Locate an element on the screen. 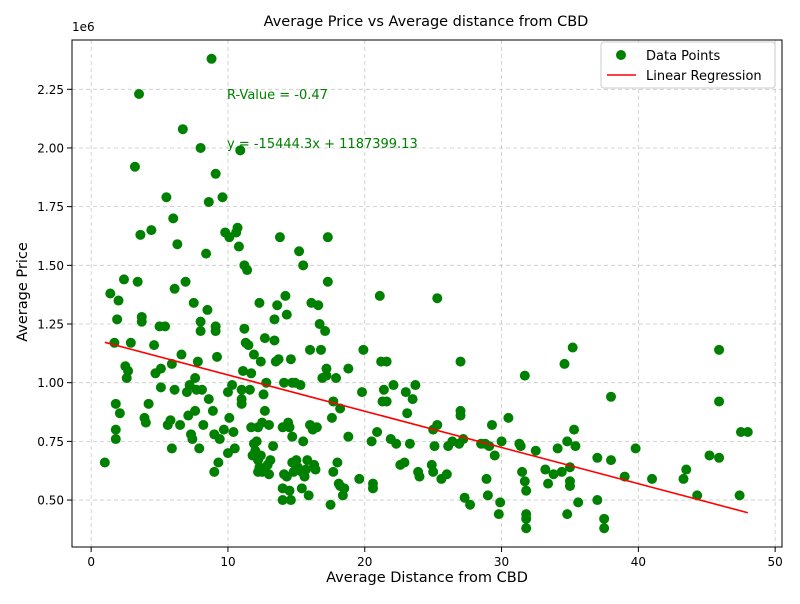  x-tick-label: 10 is located at coordinates (227, 562).